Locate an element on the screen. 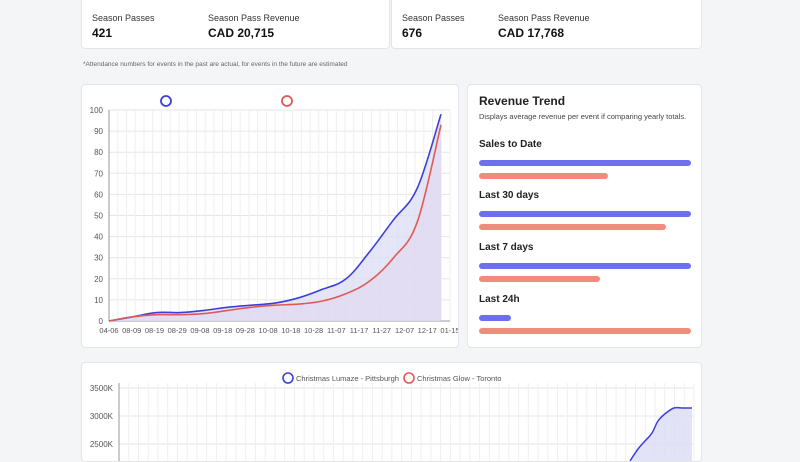 The width and height of the screenshot is (800, 462). trend-label-last-30-days: Last 30 days is located at coordinates (509, 195).